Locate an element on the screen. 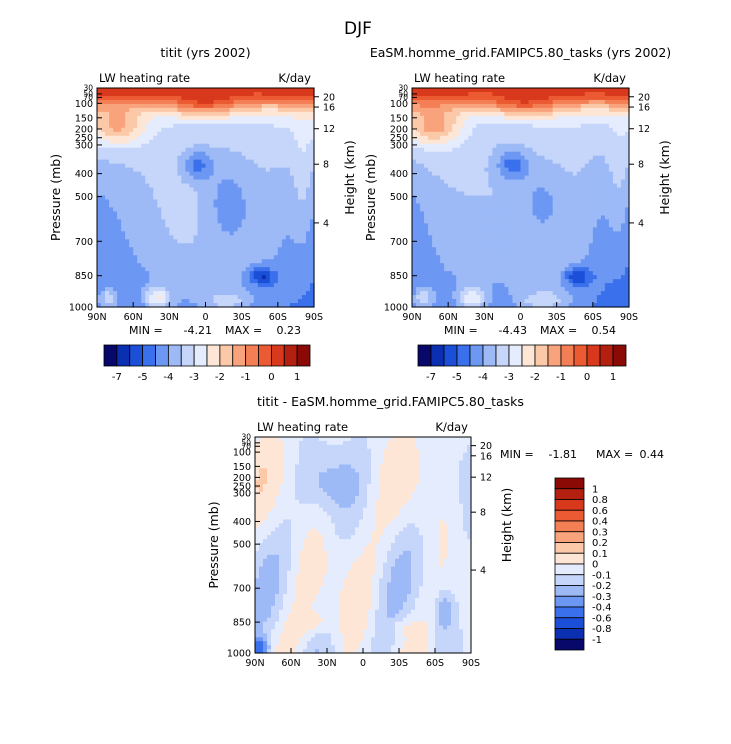 This screenshot has width=731, height=744. min-label: MIN = is located at coordinates (146, 330).